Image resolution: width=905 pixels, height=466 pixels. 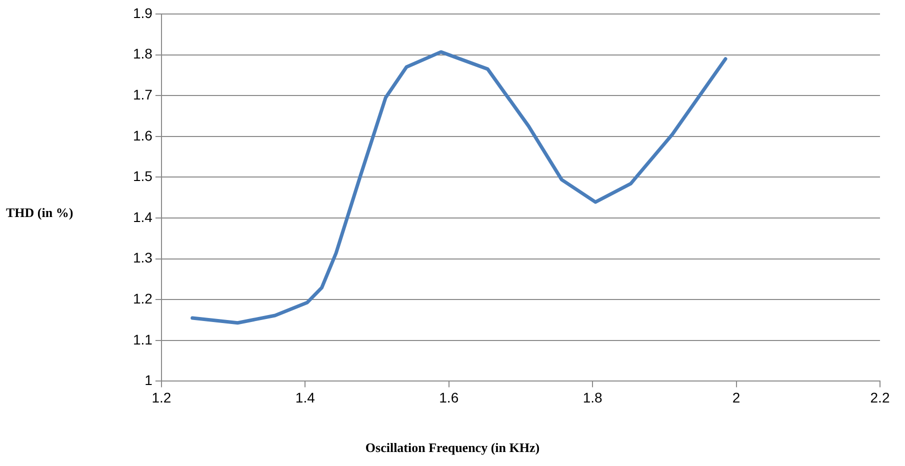 What do you see at coordinates (142, 12) in the screenshot?
I see `y-tick-label: 1.9` at bounding box center [142, 12].